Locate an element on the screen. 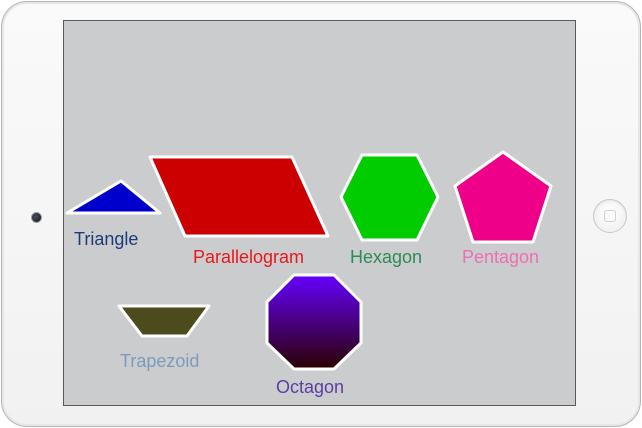 This screenshot has height=428, width=642. parallelogram-shape is located at coordinates (239, 196).